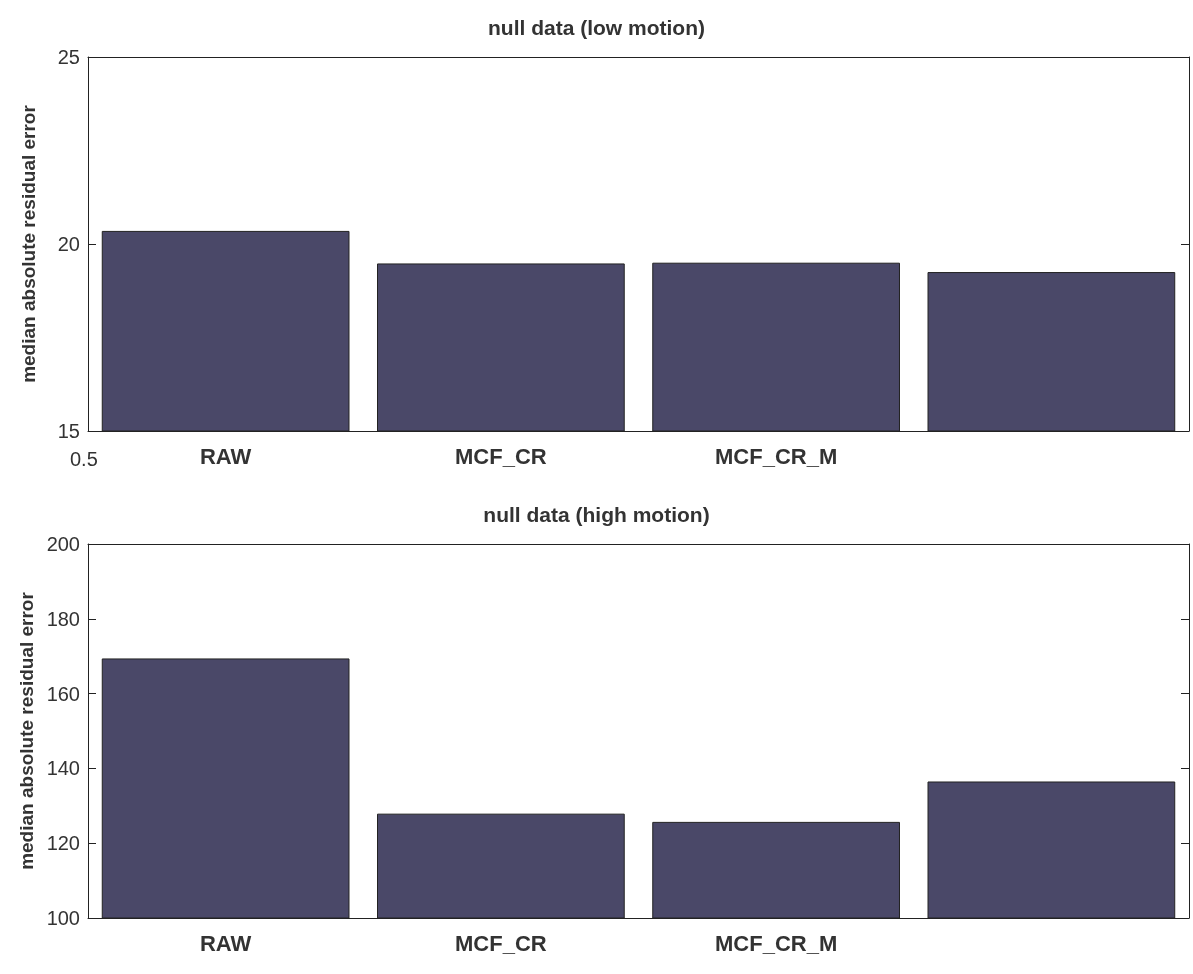 The height and width of the screenshot is (974, 1193). What do you see at coordinates (596, 514) in the screenshot?
I see `chart-title: null data (high motion)` at bounding box center [596, 514].